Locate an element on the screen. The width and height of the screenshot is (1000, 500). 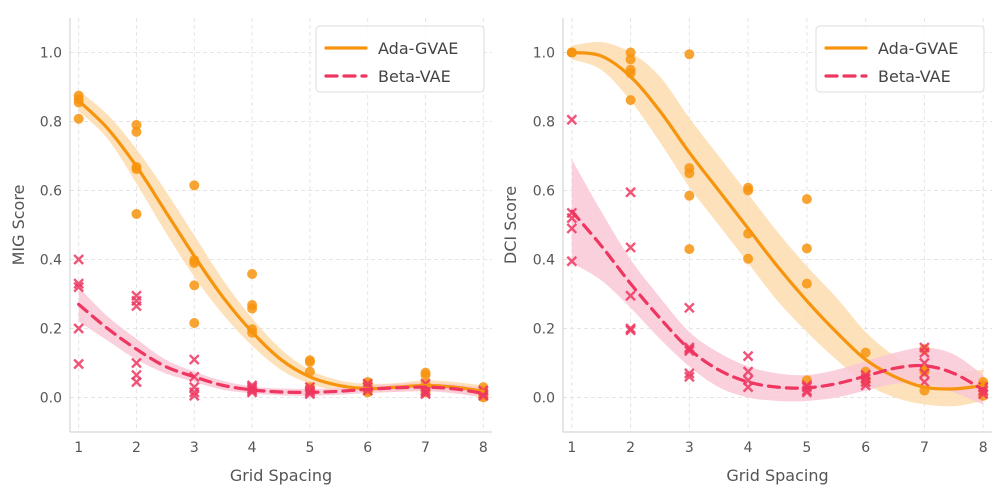
y-axis-title: MIG Score is located at coordinates (18, 225).